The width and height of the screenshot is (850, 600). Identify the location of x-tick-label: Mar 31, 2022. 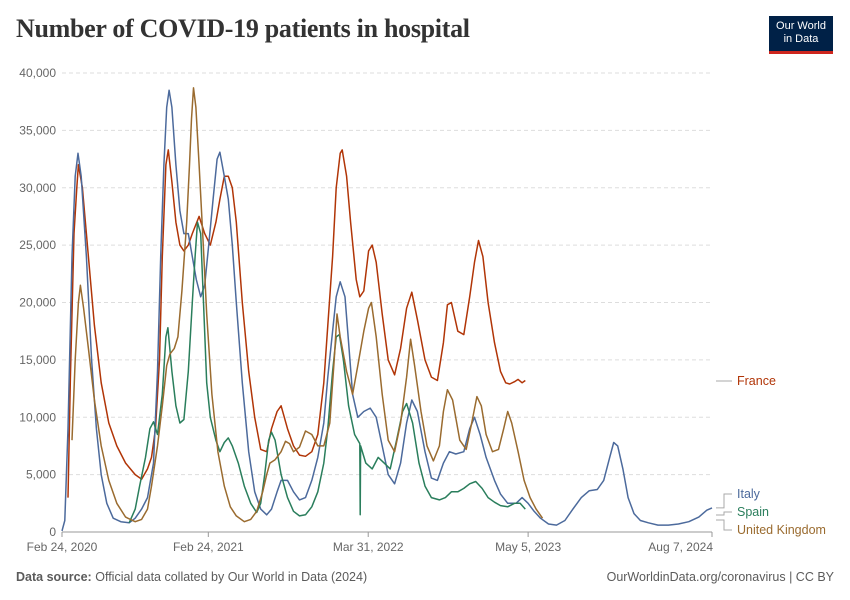
(368, 547).